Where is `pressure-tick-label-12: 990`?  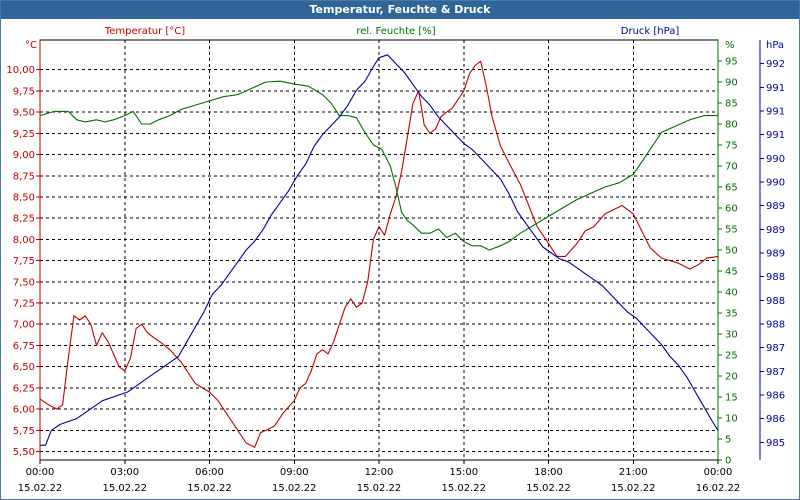 pressure-tick-label-12: 990 is located at coordinates (775, 159).